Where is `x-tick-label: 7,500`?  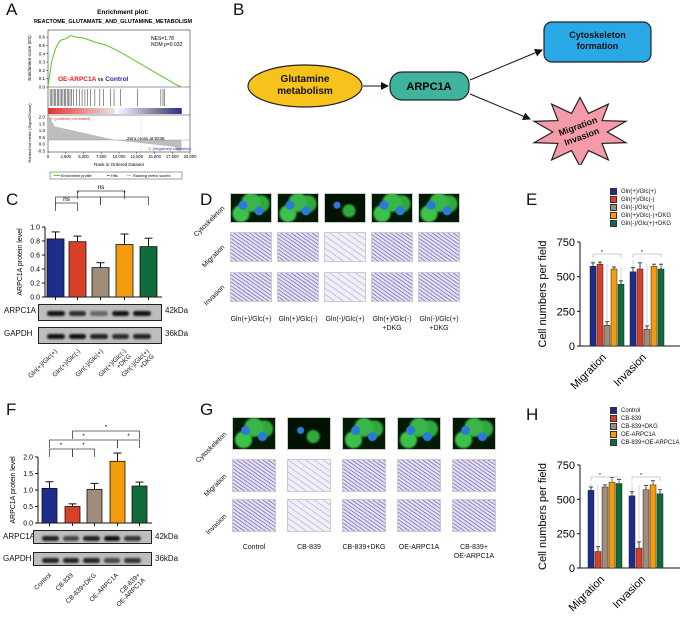
x-tick-label: 7,500 is located at coordinates (101, 156).